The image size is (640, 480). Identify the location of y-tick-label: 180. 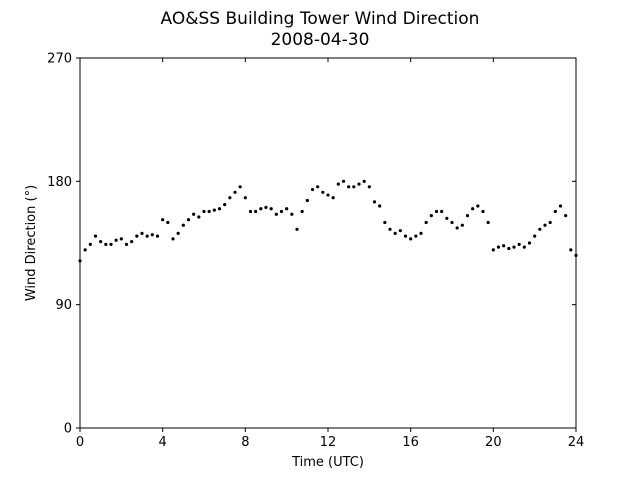
(59, 182).